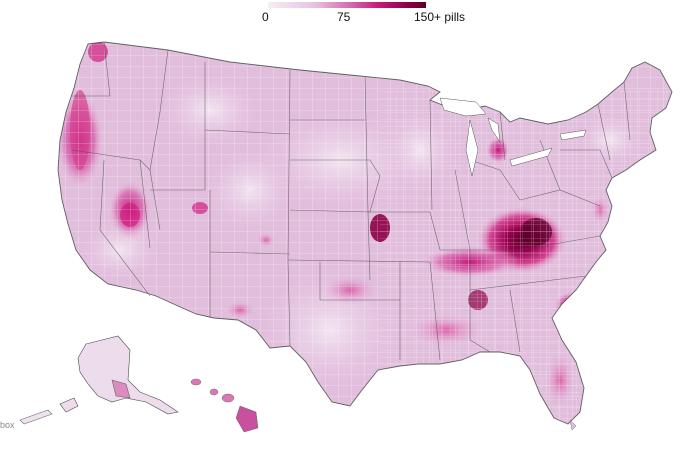 The height and width of the screenshot is (457, 680). What do you see at coordinates (513, 137) in the screenshot?
I see `great-lakes` at bounding box center [513, 137].